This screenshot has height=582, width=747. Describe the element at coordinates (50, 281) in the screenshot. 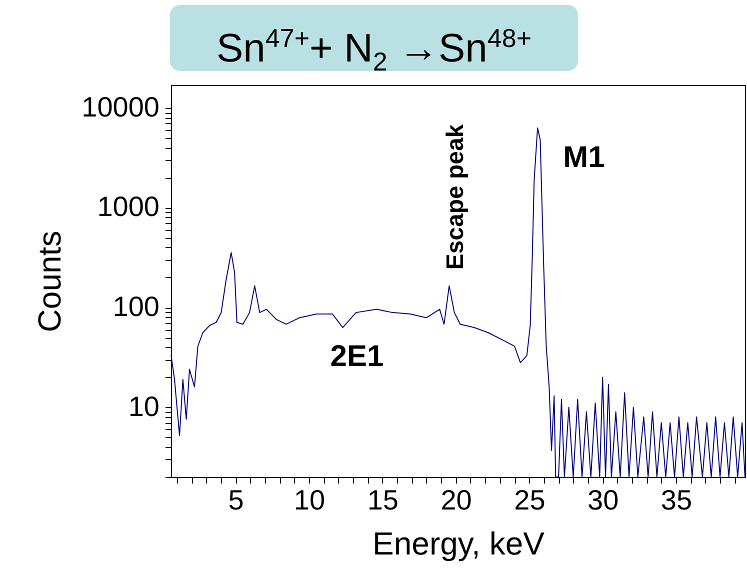

I see `y-axis-title: Counts` at that location.